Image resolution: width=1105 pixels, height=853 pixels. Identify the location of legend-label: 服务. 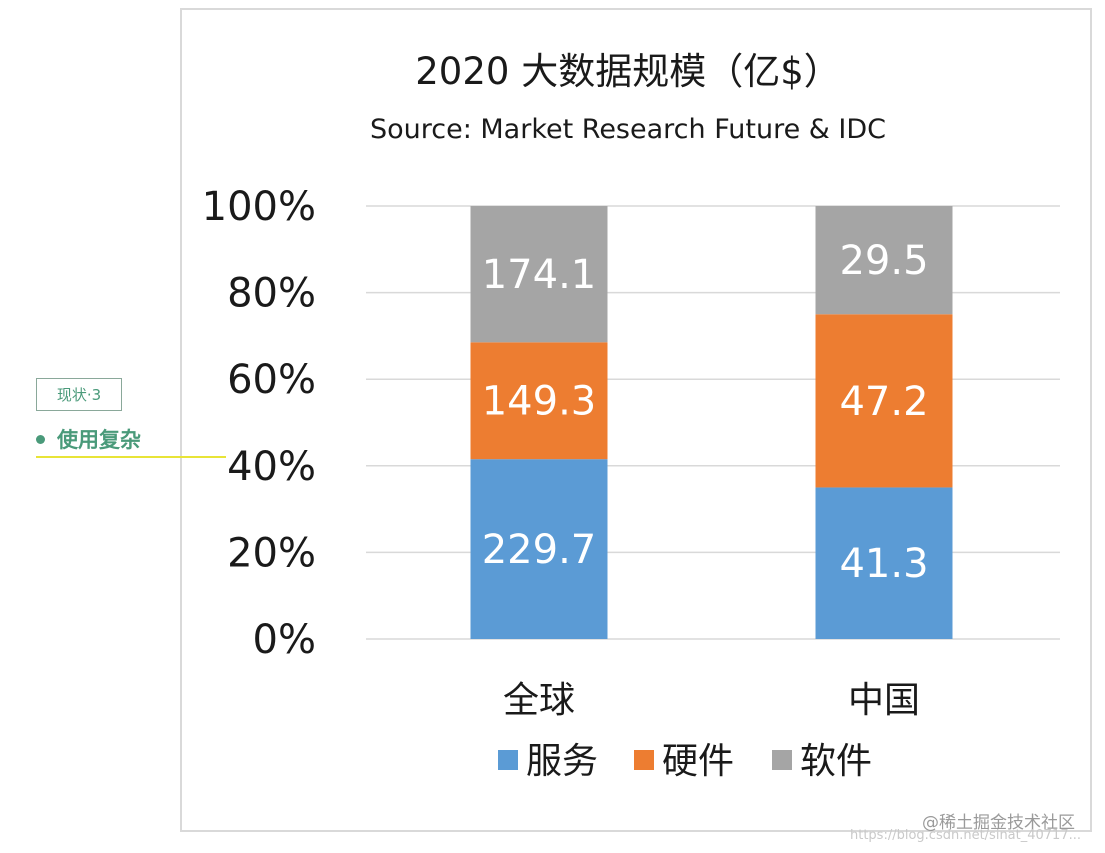
(562, 761).